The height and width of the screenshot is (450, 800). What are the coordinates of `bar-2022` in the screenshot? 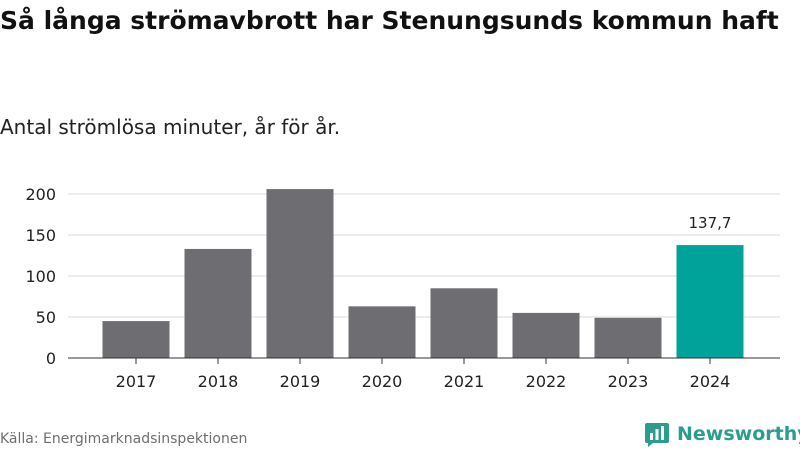 It's located at (546, 335).